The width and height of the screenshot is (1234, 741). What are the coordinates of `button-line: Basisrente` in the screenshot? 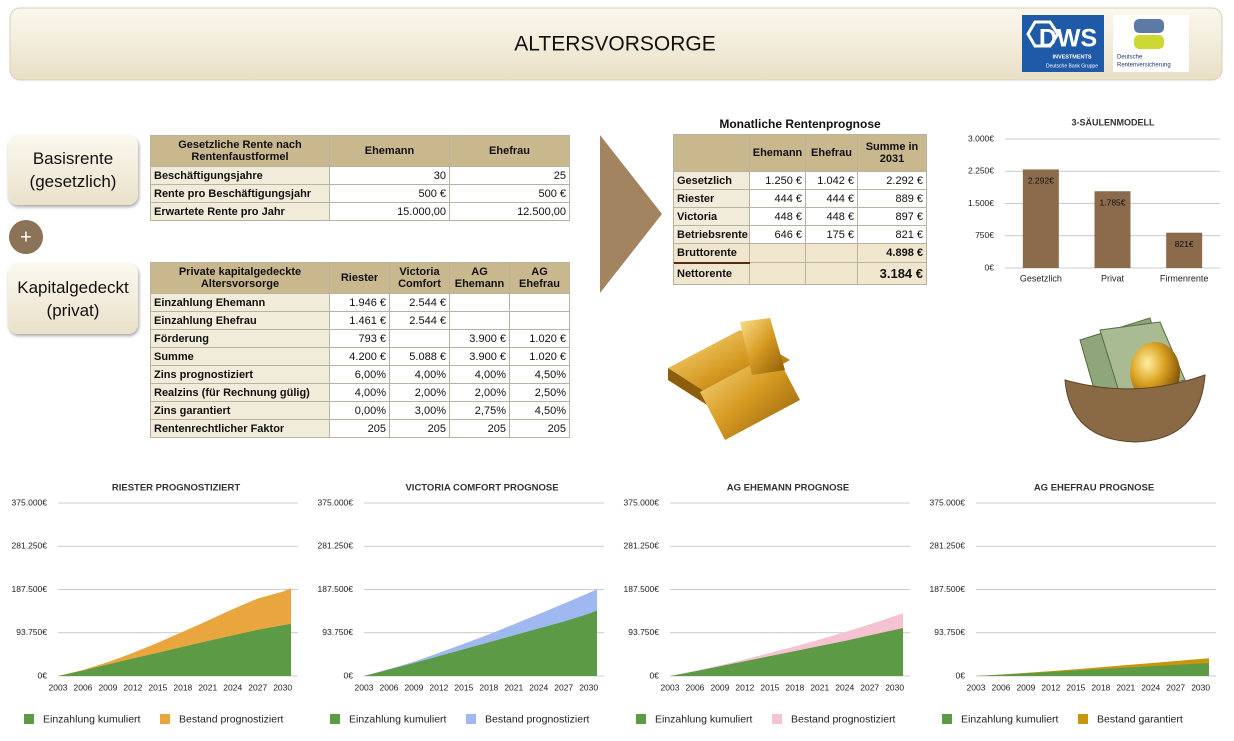 It's located at (73, 158).